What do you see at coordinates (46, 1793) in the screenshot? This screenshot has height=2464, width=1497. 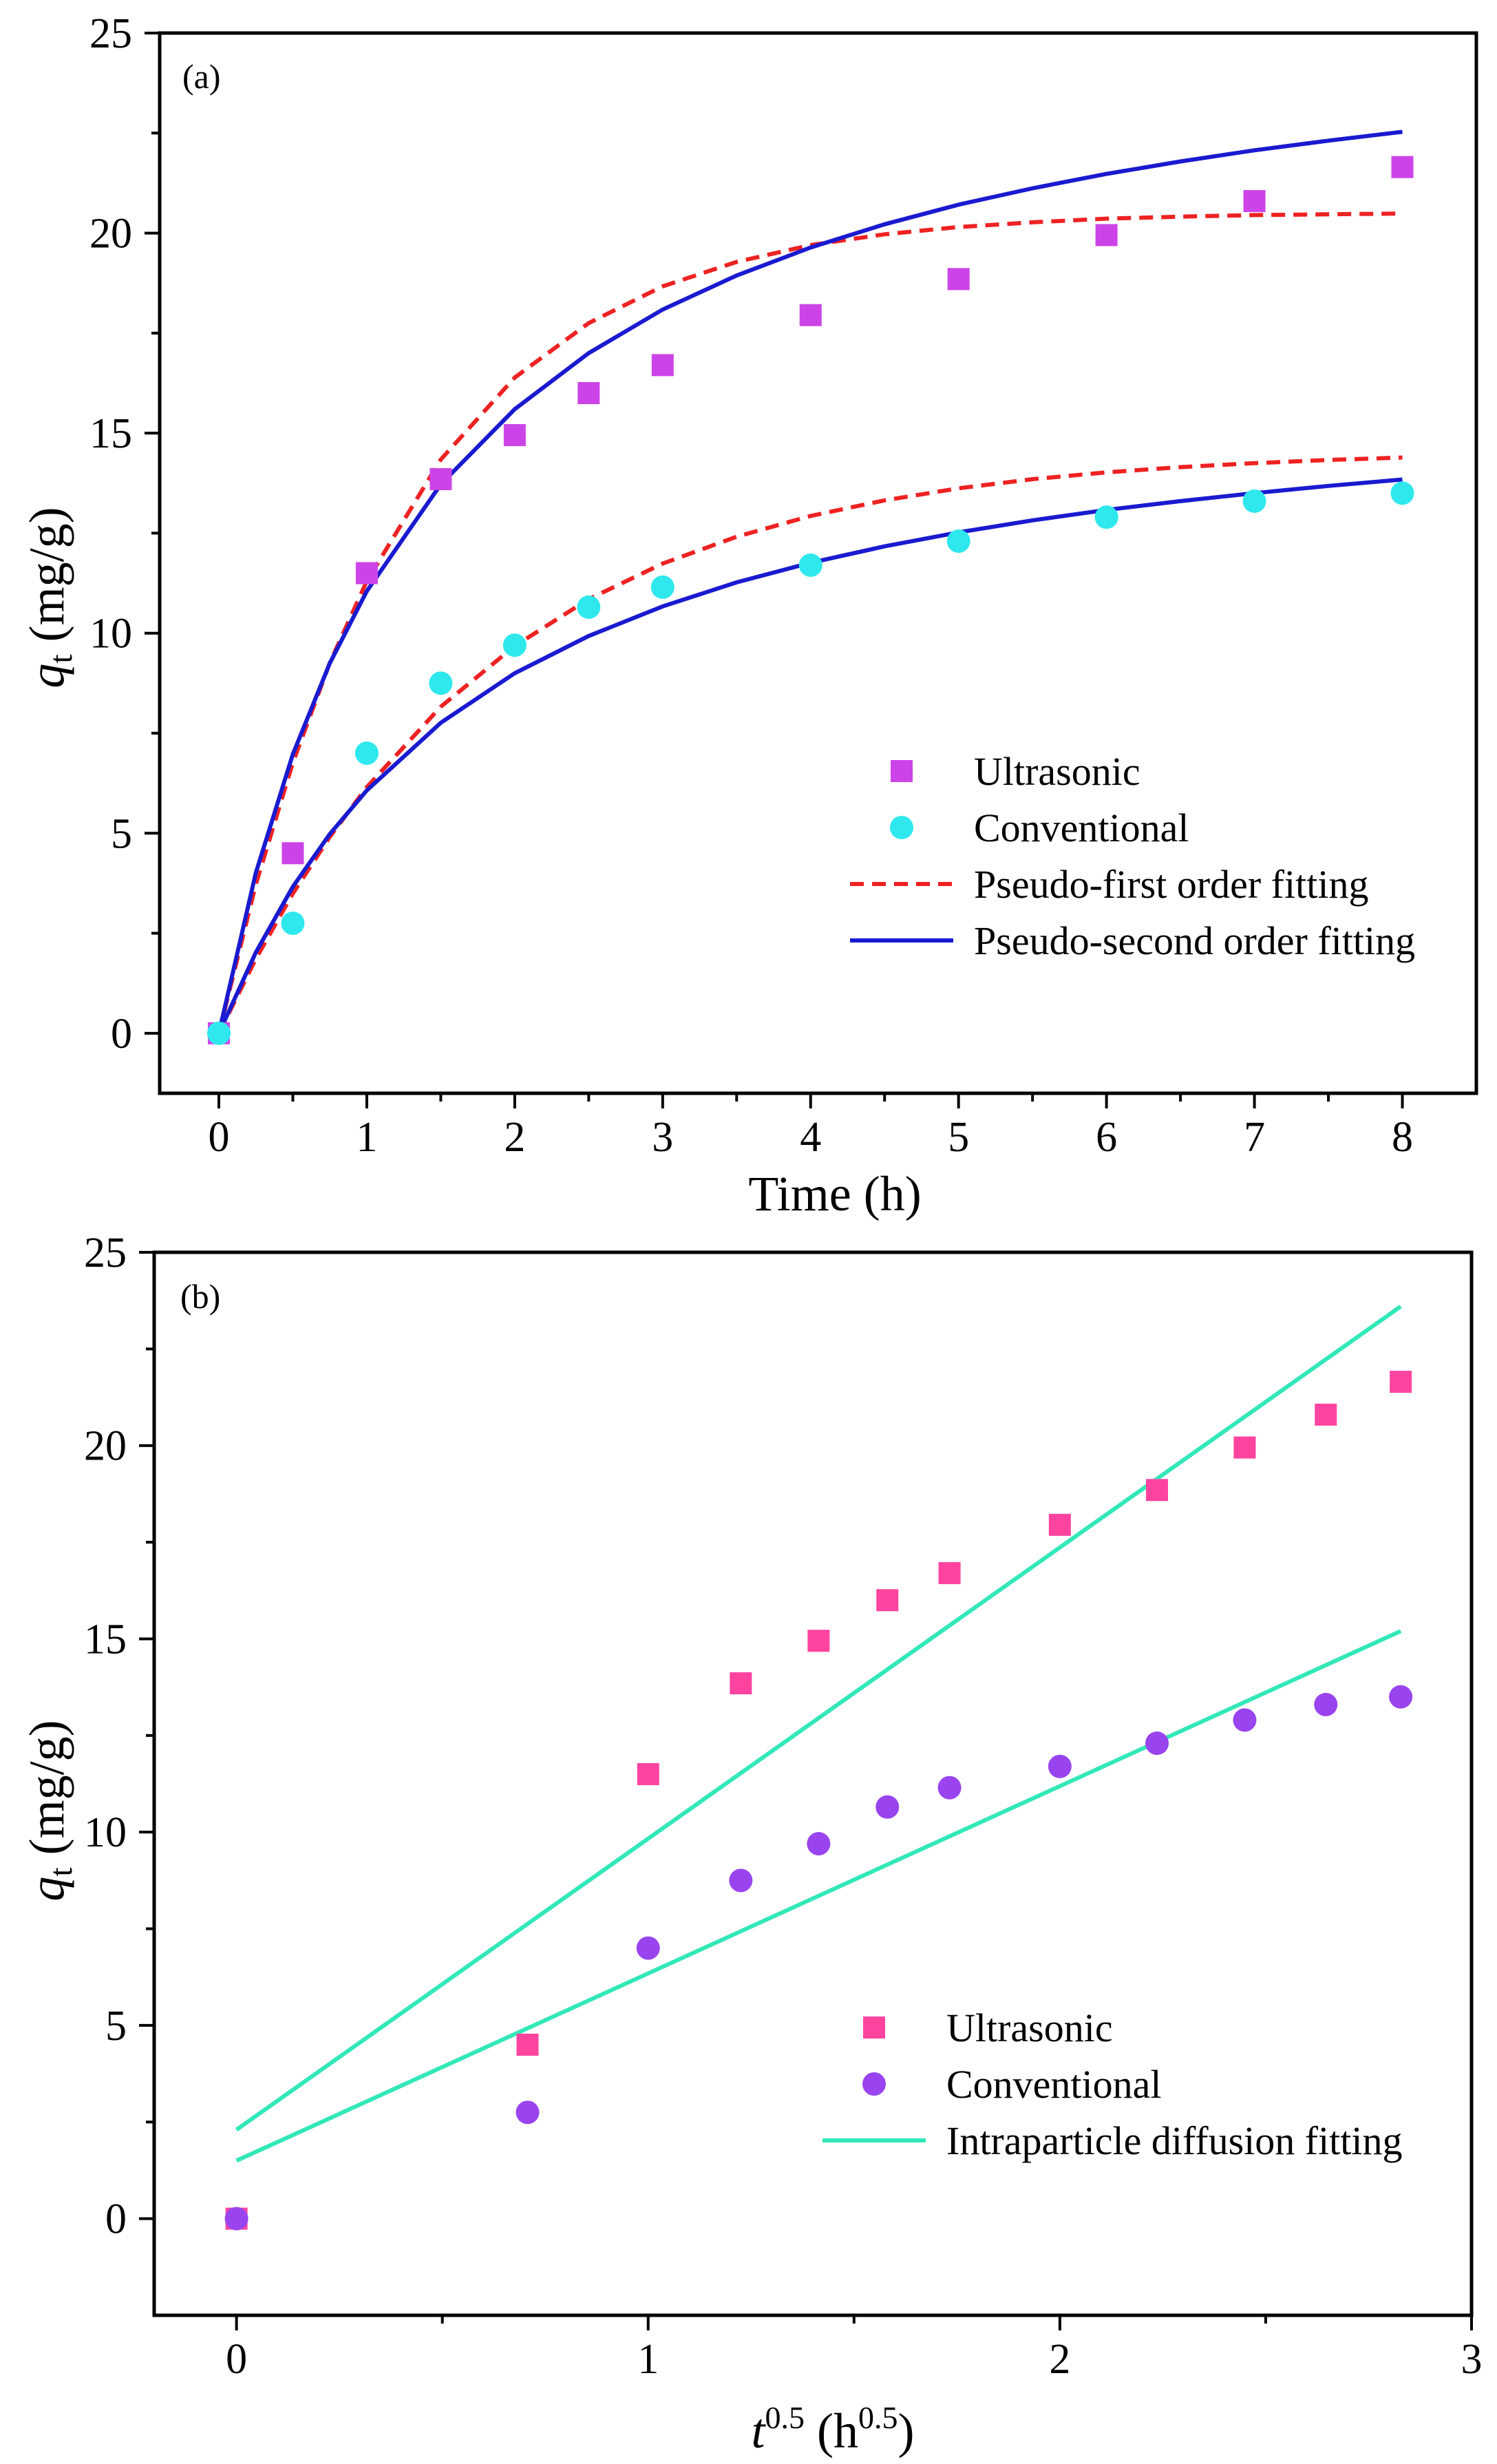 I see `panel-b-y-axis-unit: (mg/g)` at bounding box center [46, 1793].